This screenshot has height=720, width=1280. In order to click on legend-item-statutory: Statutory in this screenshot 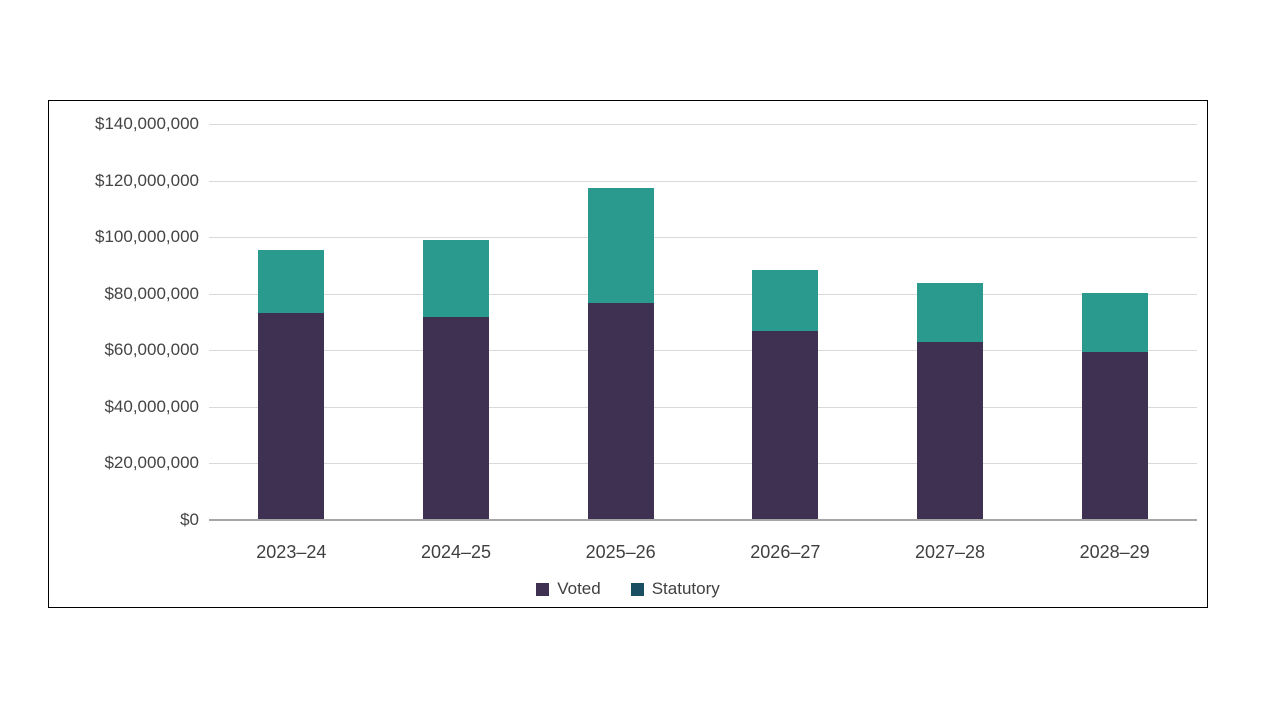, I will do `click(675, 589)`.